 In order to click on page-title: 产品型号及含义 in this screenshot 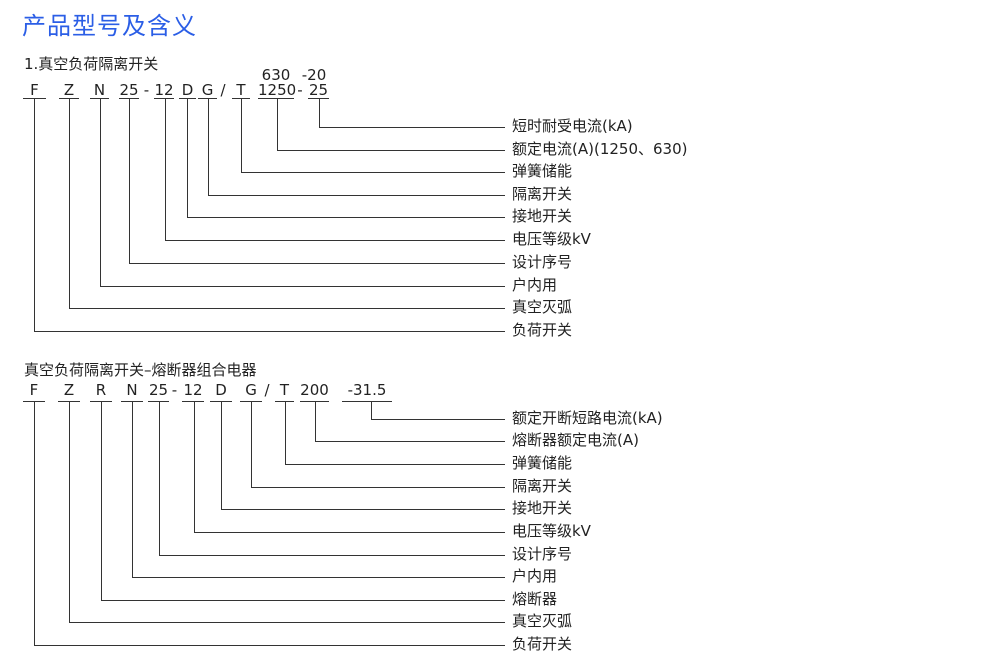, I will do `click(109, 26)`.